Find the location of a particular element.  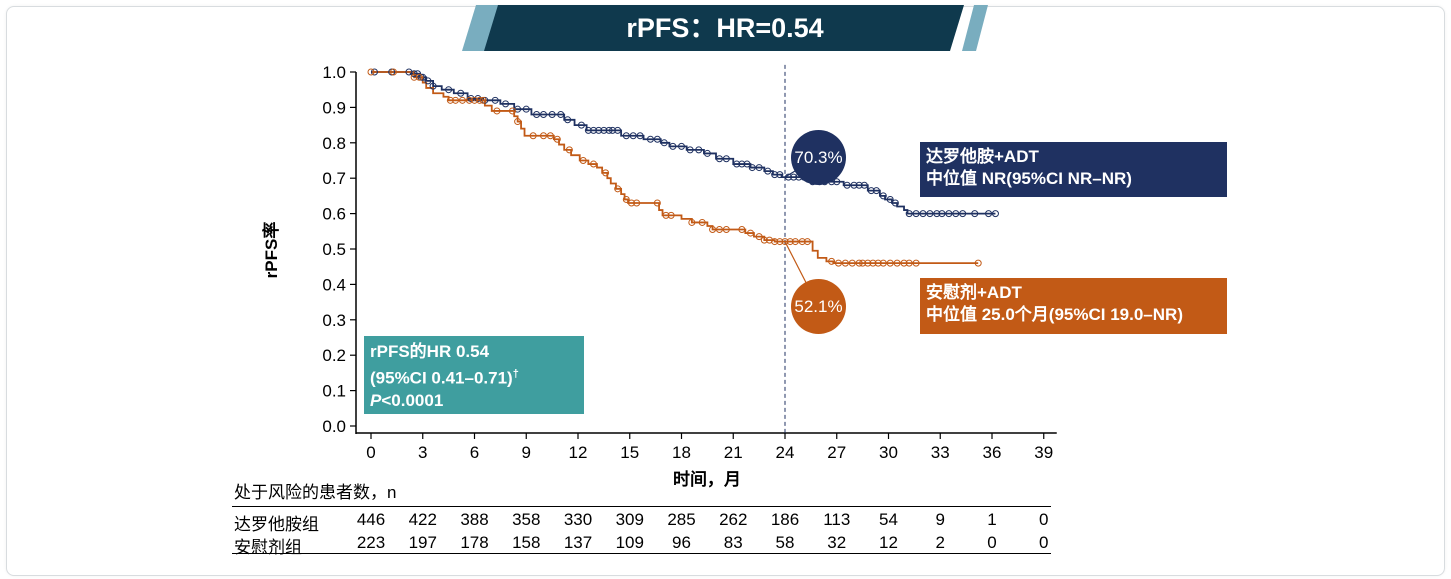

y-tick-label: 0.2 is located at coordinates (334, 355).